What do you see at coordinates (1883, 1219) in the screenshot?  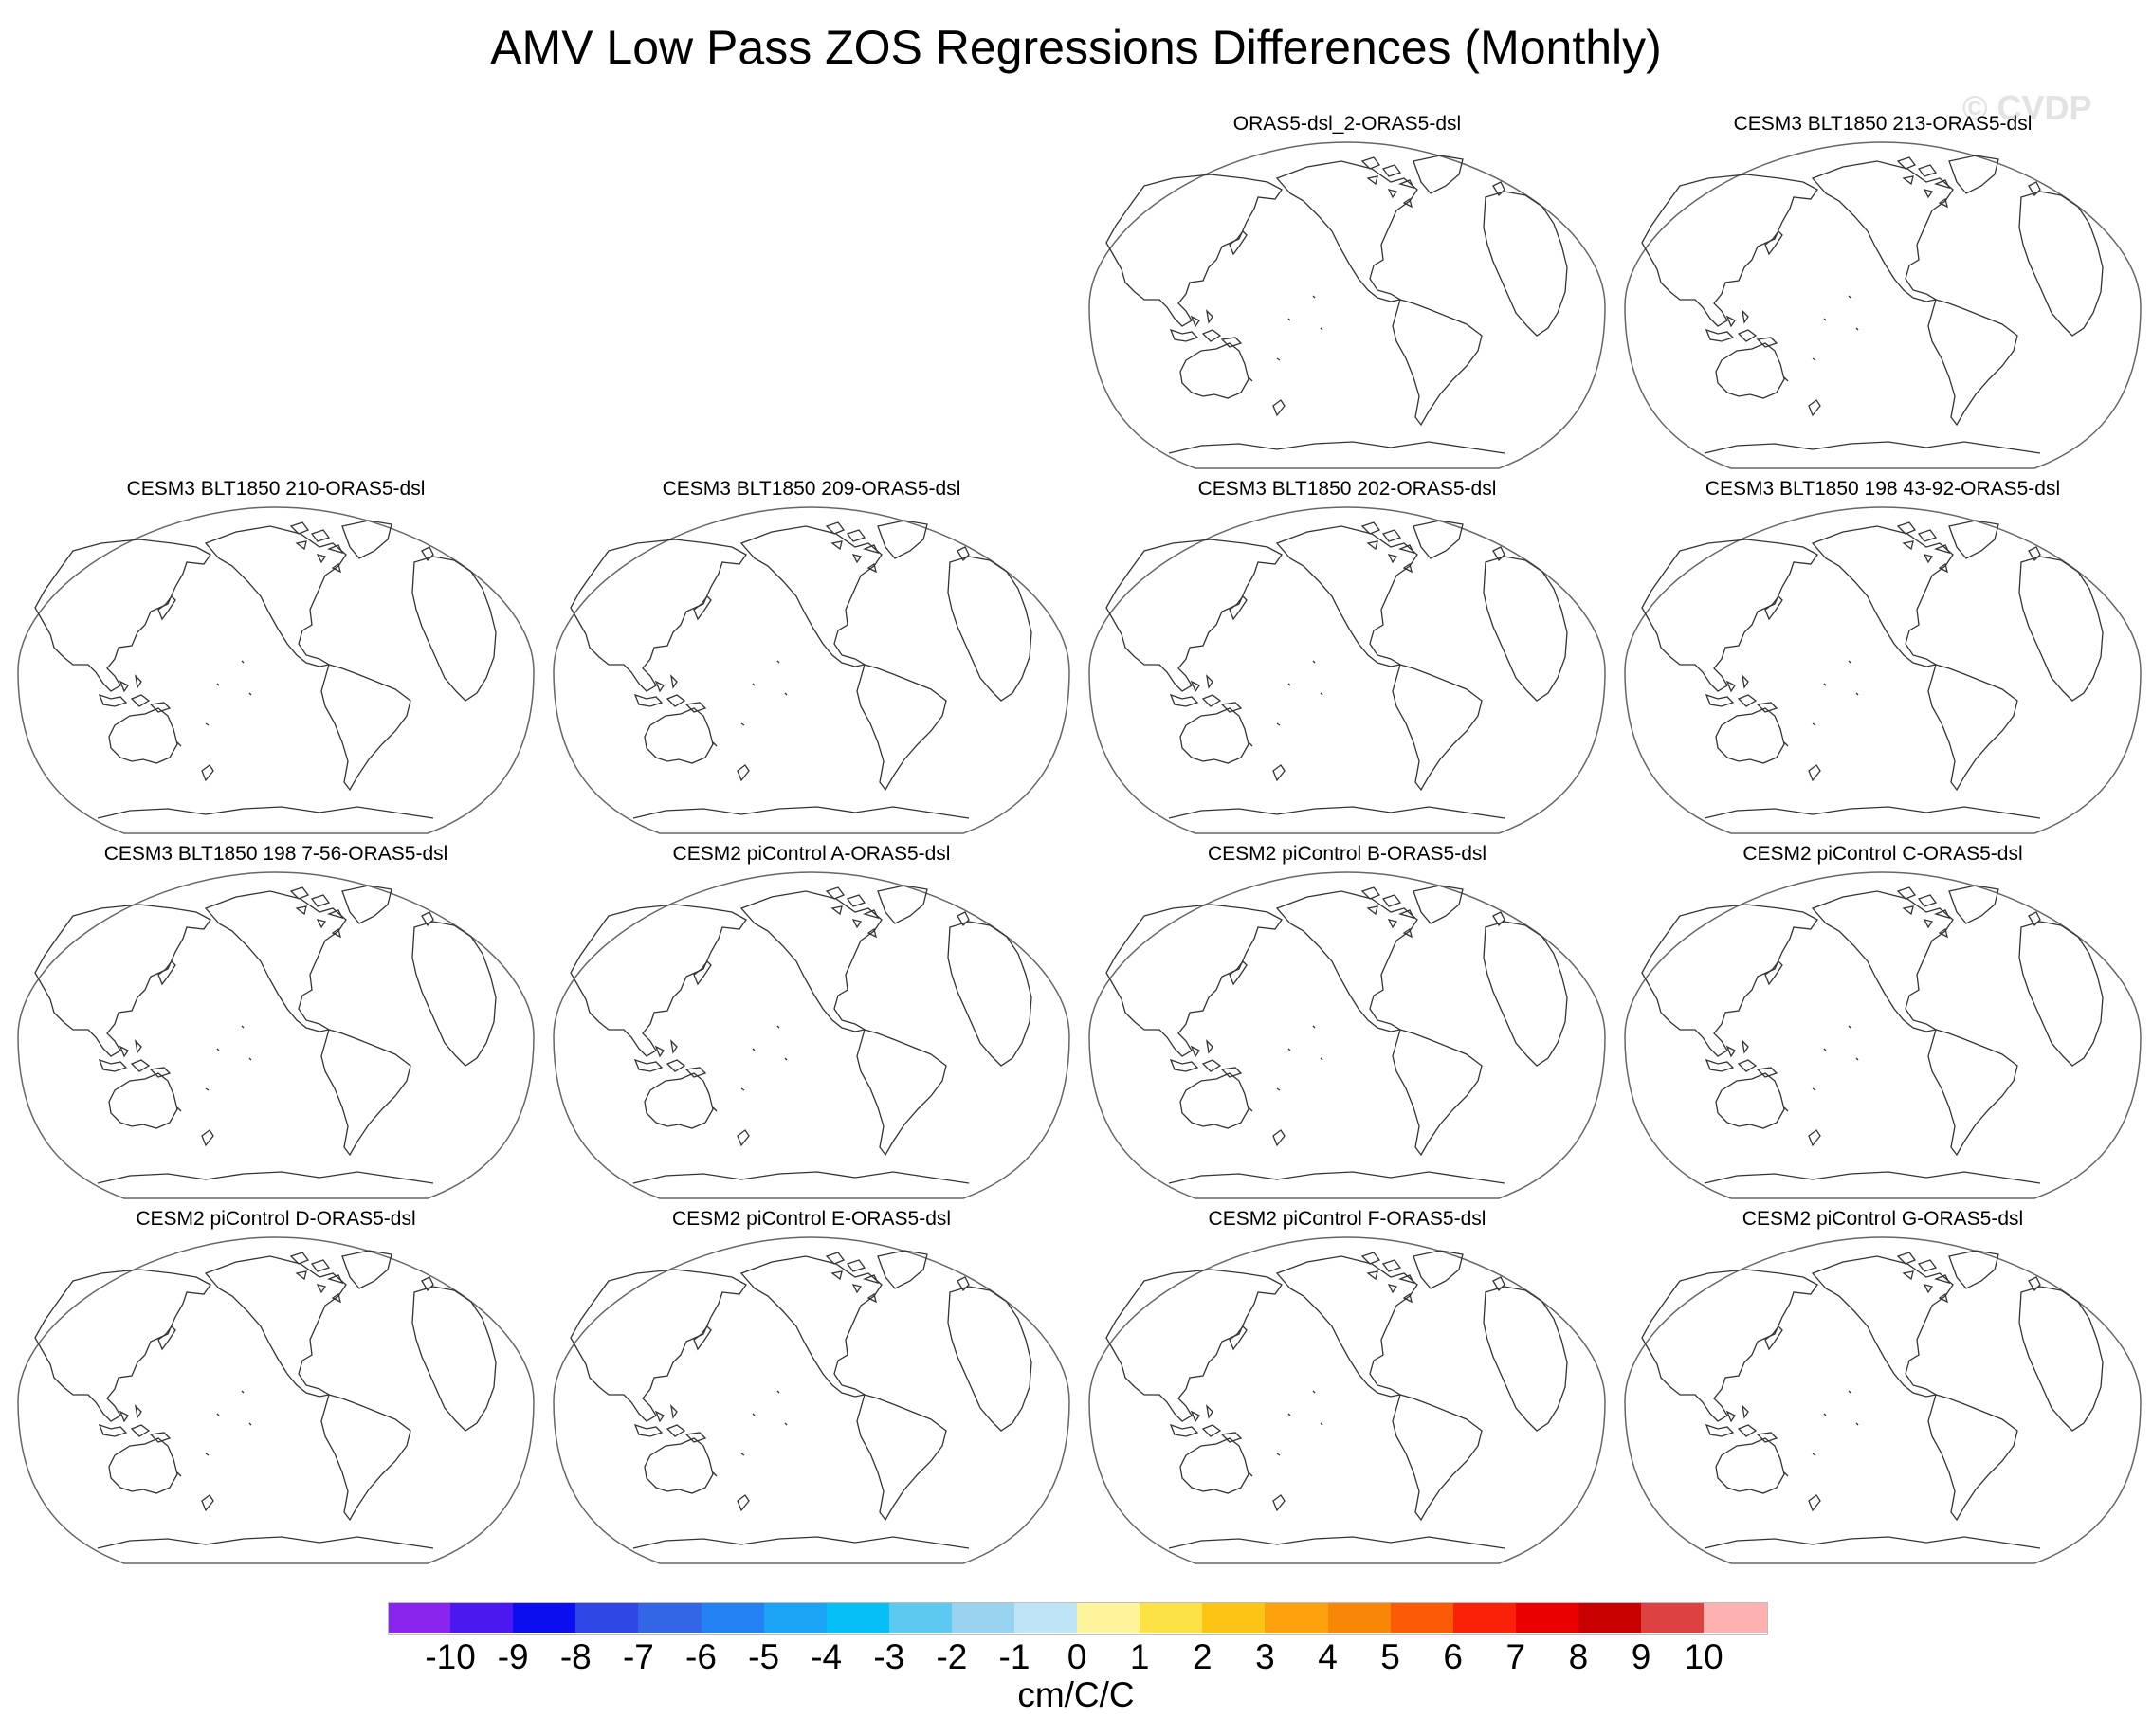 I see `panel-title: CESM2 piControl G-ORAS5-dsl` at bounding box center [1883, 1219].